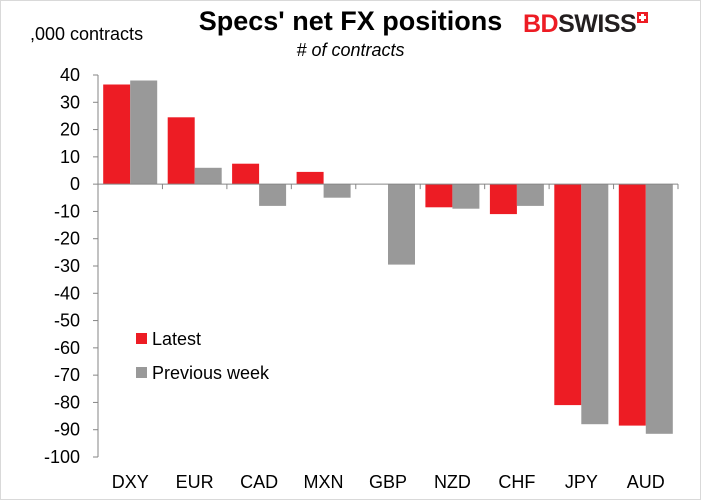  What do you see at coordinates (581, 482) in the screenshot?
I see `x-tick-label-jpy: JPY` at bounding box center [581, 482].